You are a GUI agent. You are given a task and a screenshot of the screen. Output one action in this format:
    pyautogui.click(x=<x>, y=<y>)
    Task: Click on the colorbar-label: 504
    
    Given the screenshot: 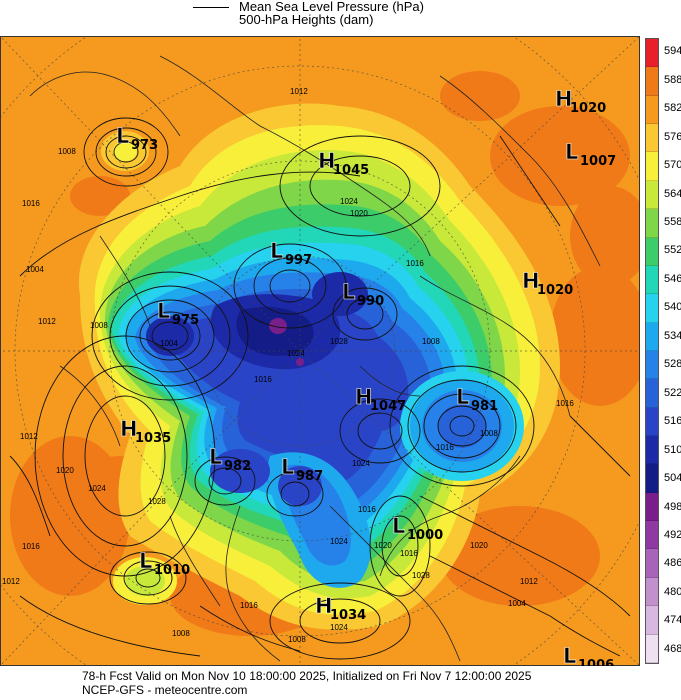 What is the action you would take?
    pyautogui.click(x=672, y=478)
    